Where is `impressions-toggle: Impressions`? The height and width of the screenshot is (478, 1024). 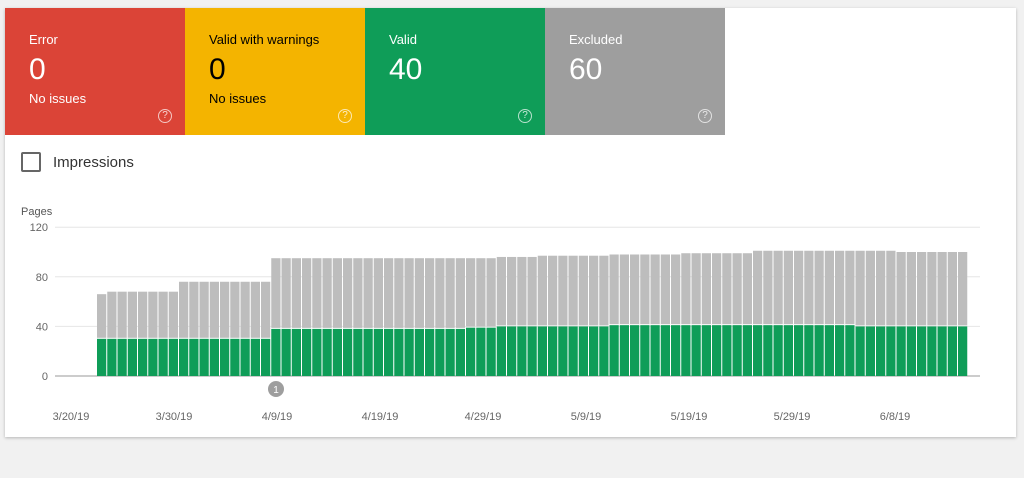 impressions-toggle: Impressions is located at coordinates (77, 162).